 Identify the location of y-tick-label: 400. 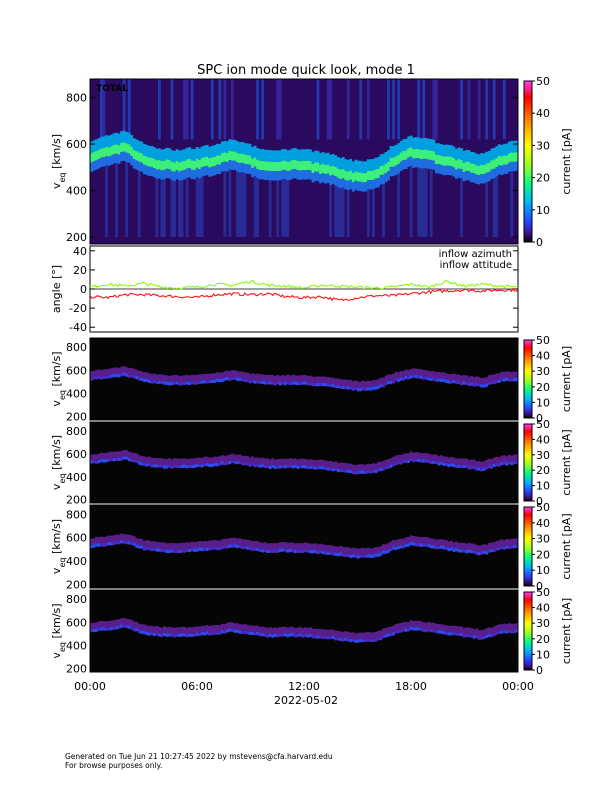
(76, 191).